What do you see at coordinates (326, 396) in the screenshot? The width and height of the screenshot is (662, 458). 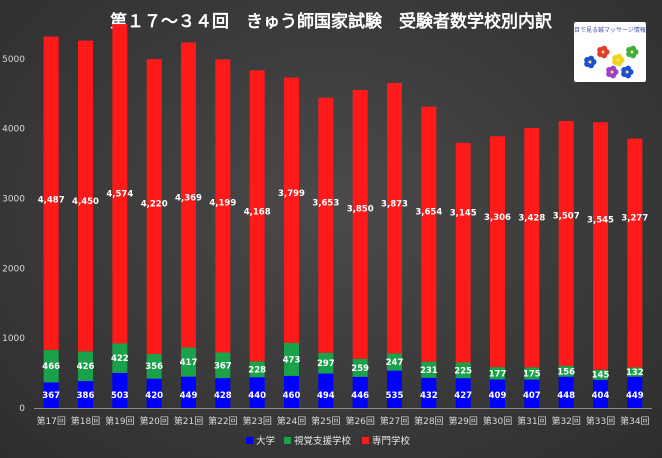 I see `data-label: 494` at bounding box center [326, 396].